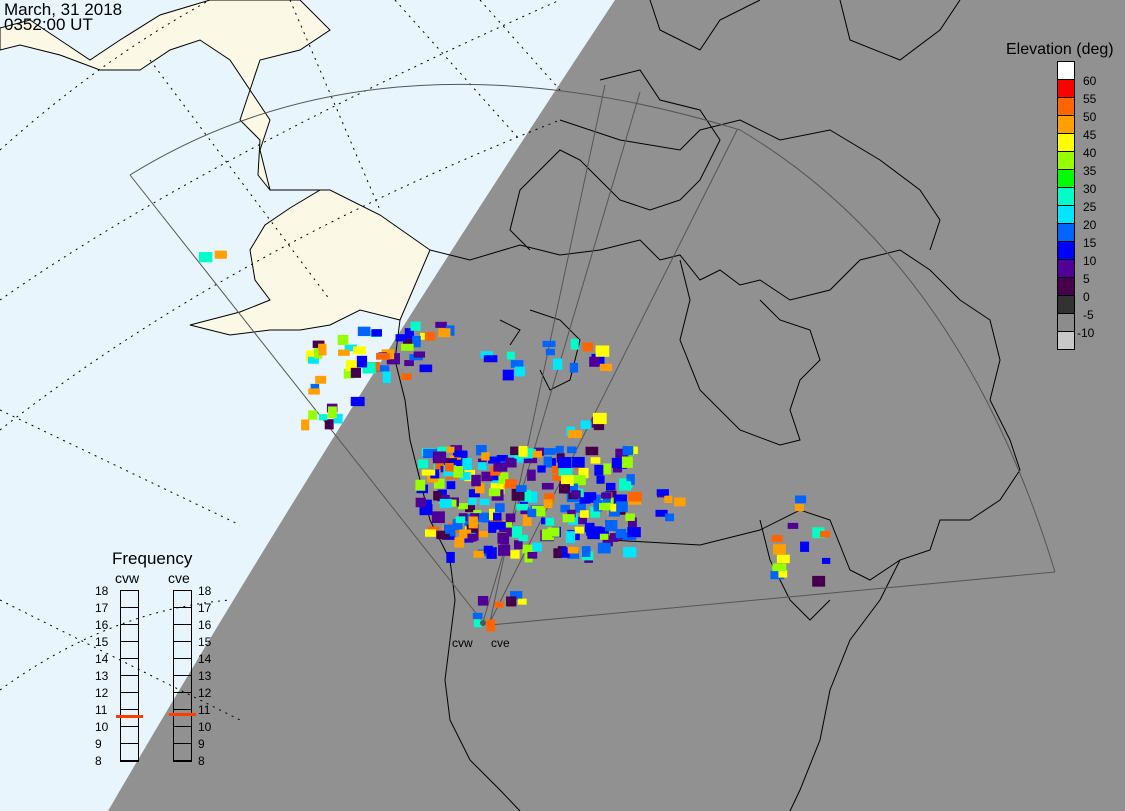  I want to click on colorbar-tick: 55, so click(1090, 99).